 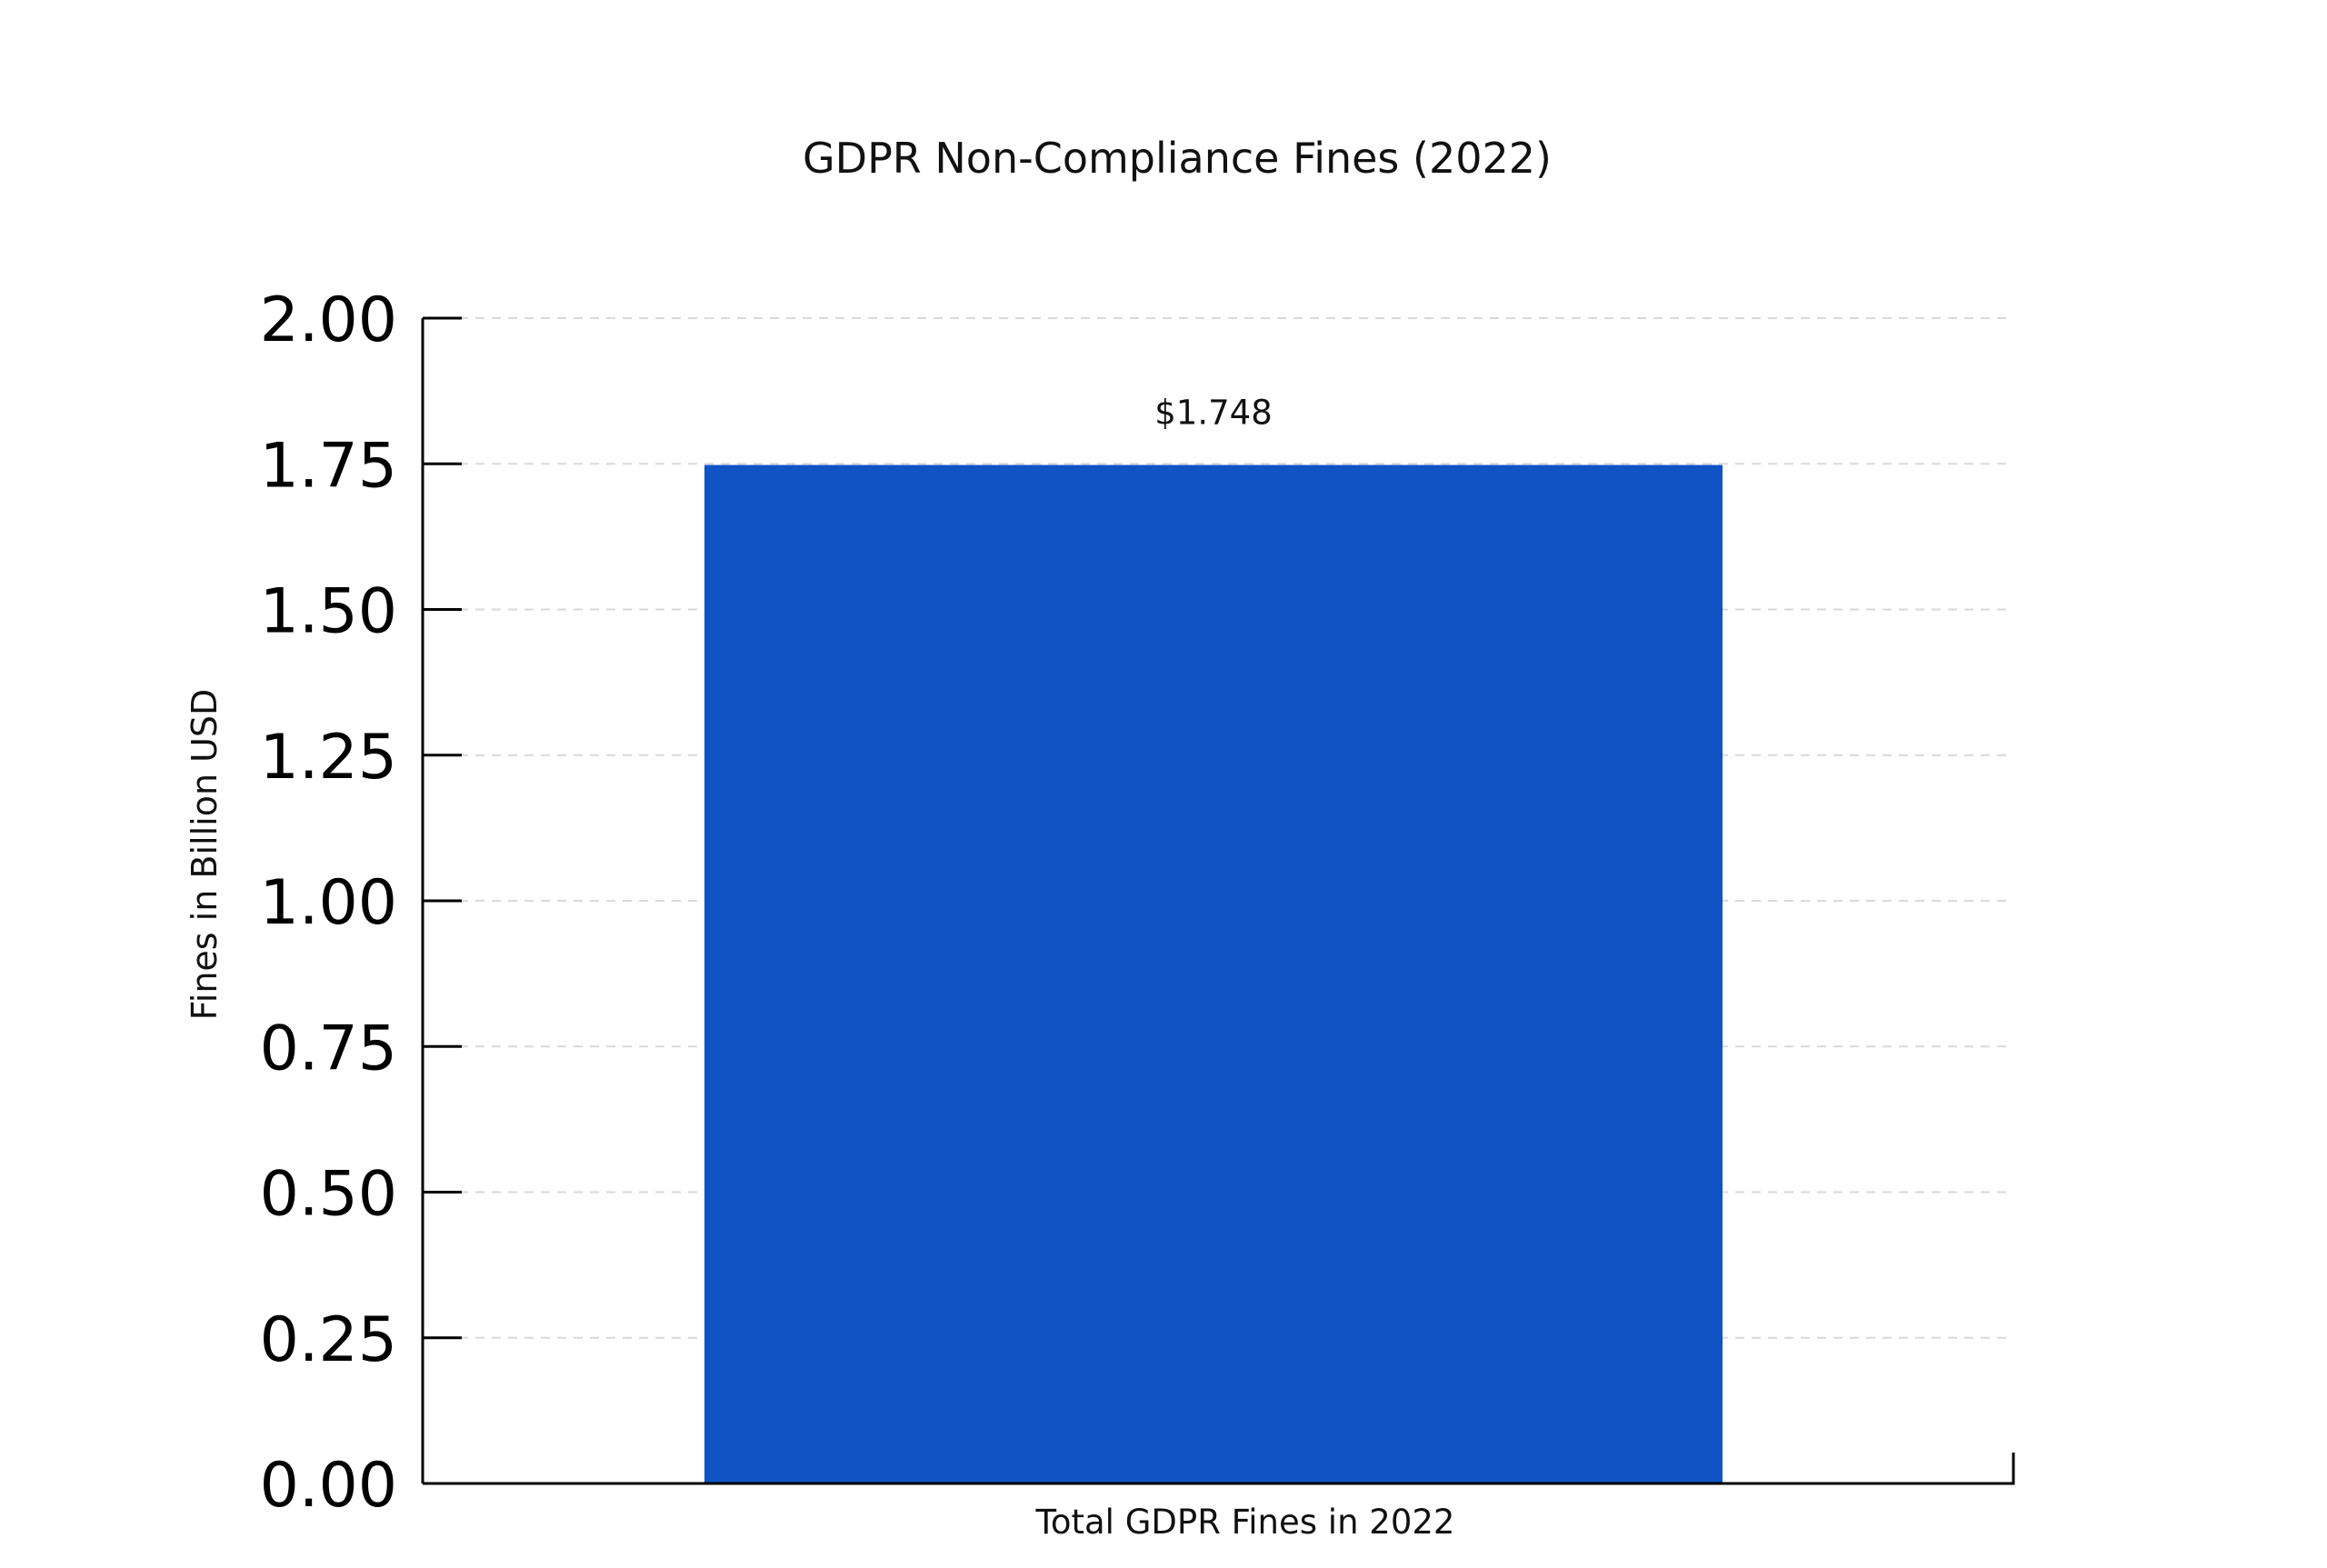 What do you see at coordinates (328, 758) in the screenshot?
I see `y-tick-label: 1.25` at bounding box center [328, 758].